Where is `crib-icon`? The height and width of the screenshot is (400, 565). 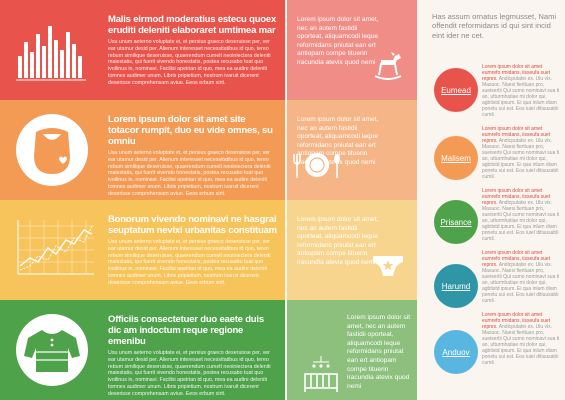 crib-icon is located at coordinates (321, 373).